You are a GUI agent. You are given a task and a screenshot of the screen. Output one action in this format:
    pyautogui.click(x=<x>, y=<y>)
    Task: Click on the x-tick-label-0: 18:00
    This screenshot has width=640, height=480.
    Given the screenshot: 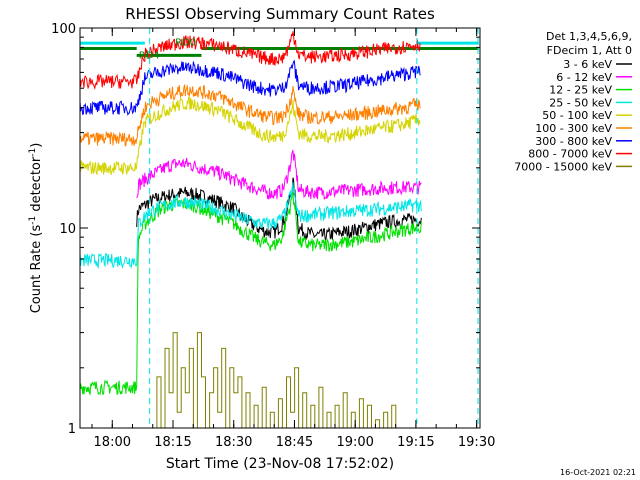 What is the action you would take?
    pyautogui.click(x=112, y=442)
    